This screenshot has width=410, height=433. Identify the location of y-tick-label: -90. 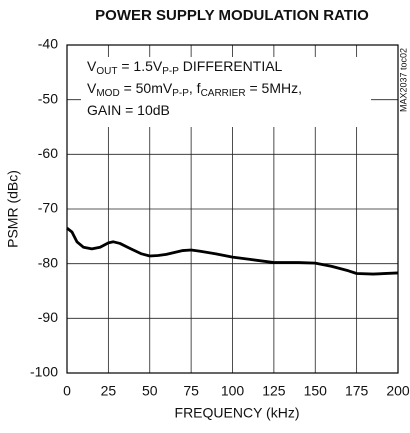
(48, 317).